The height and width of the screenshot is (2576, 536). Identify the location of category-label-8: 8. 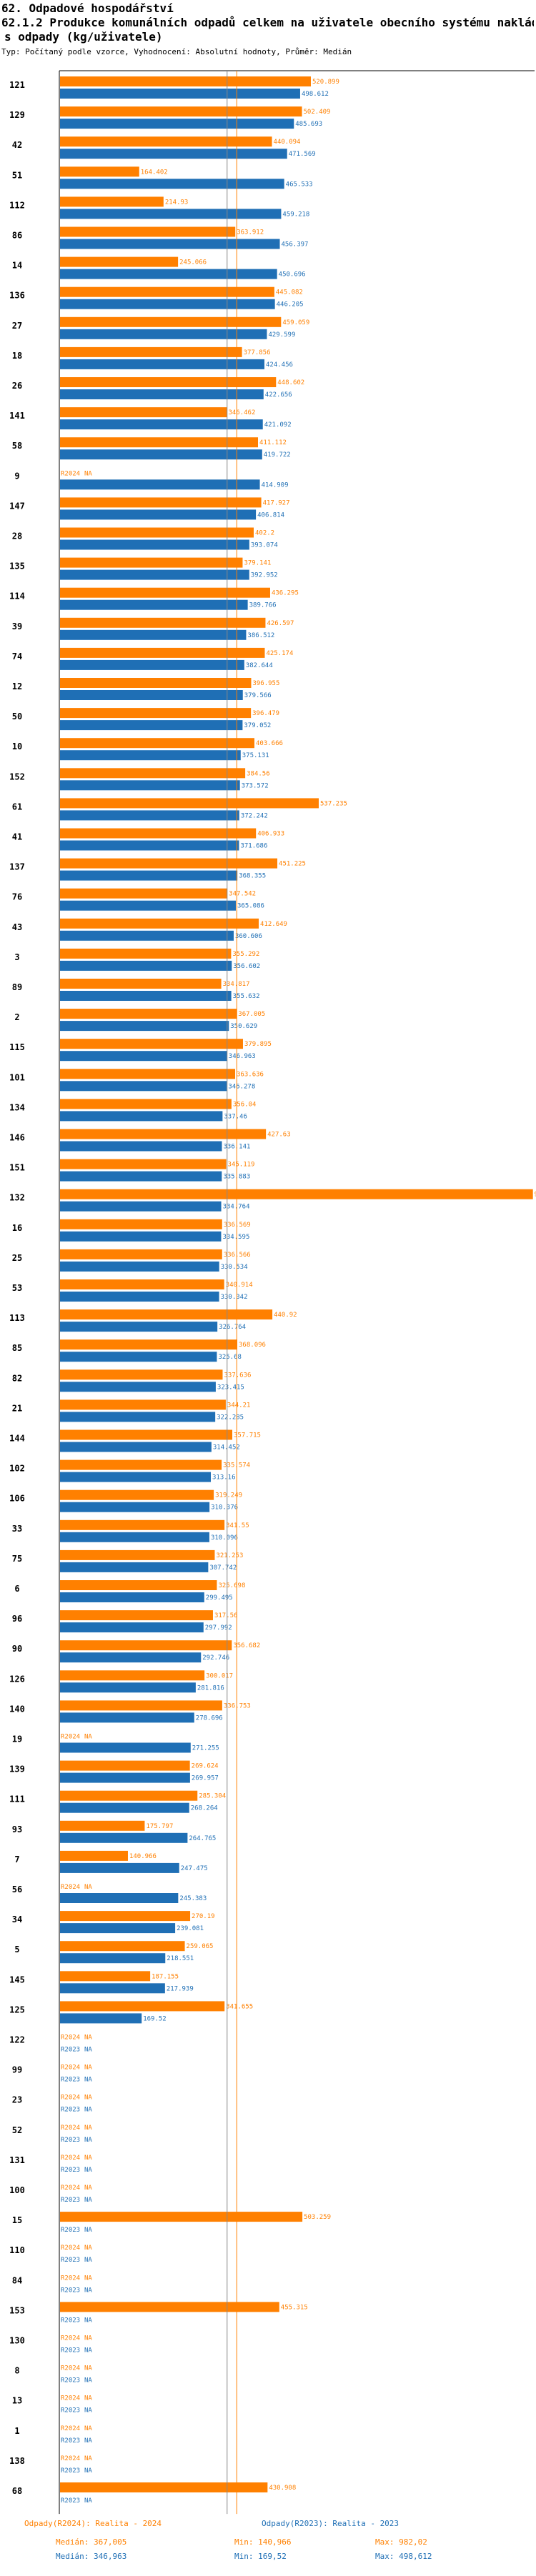
(16, 2371).